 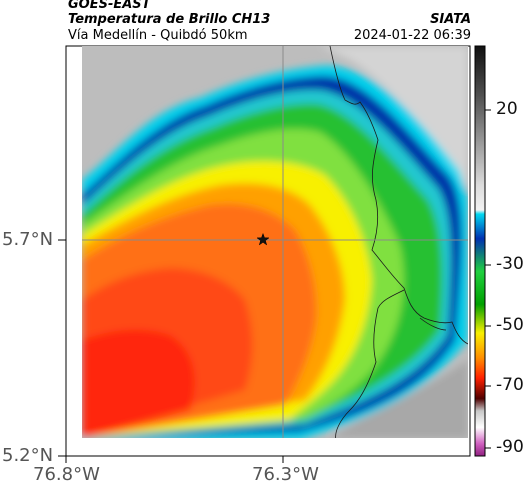 What do you see at coordinates (412, 35) in the screenshot?
I see `datetime-label: 2024-01-22 06:39` at bounding box center [412, 35].